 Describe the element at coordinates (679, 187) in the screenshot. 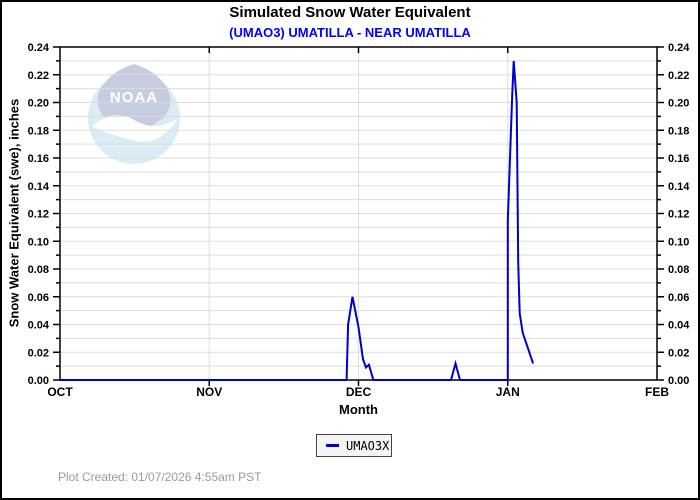

I see `y-tick-label-right: 0.14` at that location.